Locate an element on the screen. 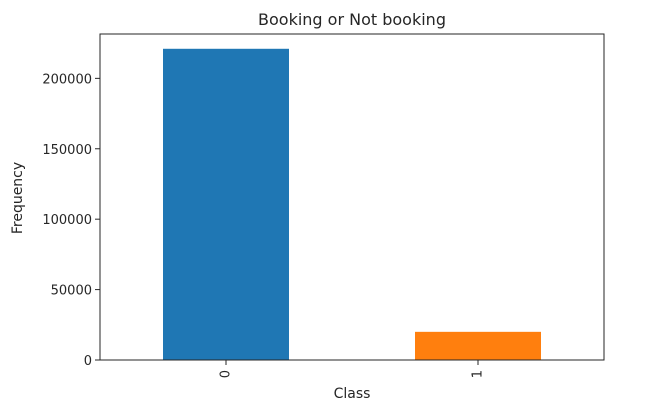 This screenshot has width=663, height=420. chart-title: Booking or Not booking is located at coordinates (352, 19).